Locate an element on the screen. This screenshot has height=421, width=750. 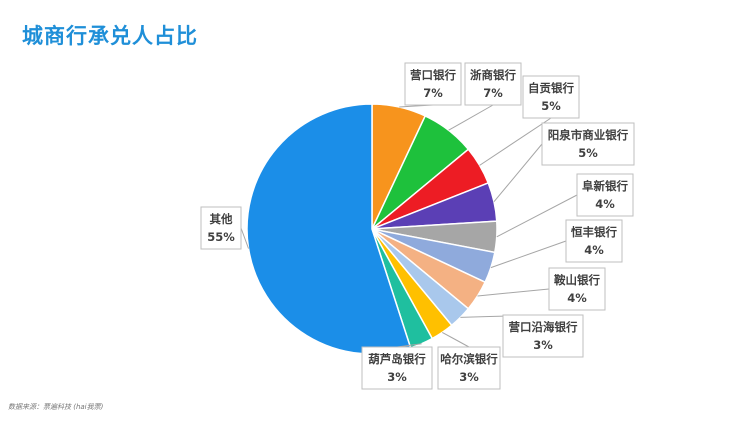
data-label-pct-9: 3% is located at coordinates (397, 377).